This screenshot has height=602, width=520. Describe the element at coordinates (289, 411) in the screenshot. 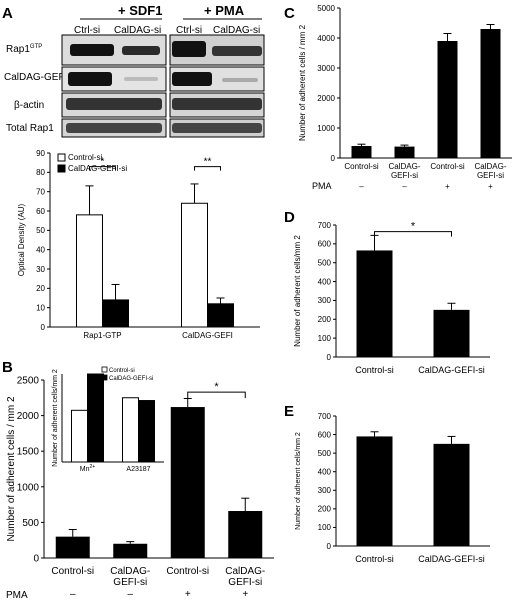

I see `panel-letter-e: E` at that location.